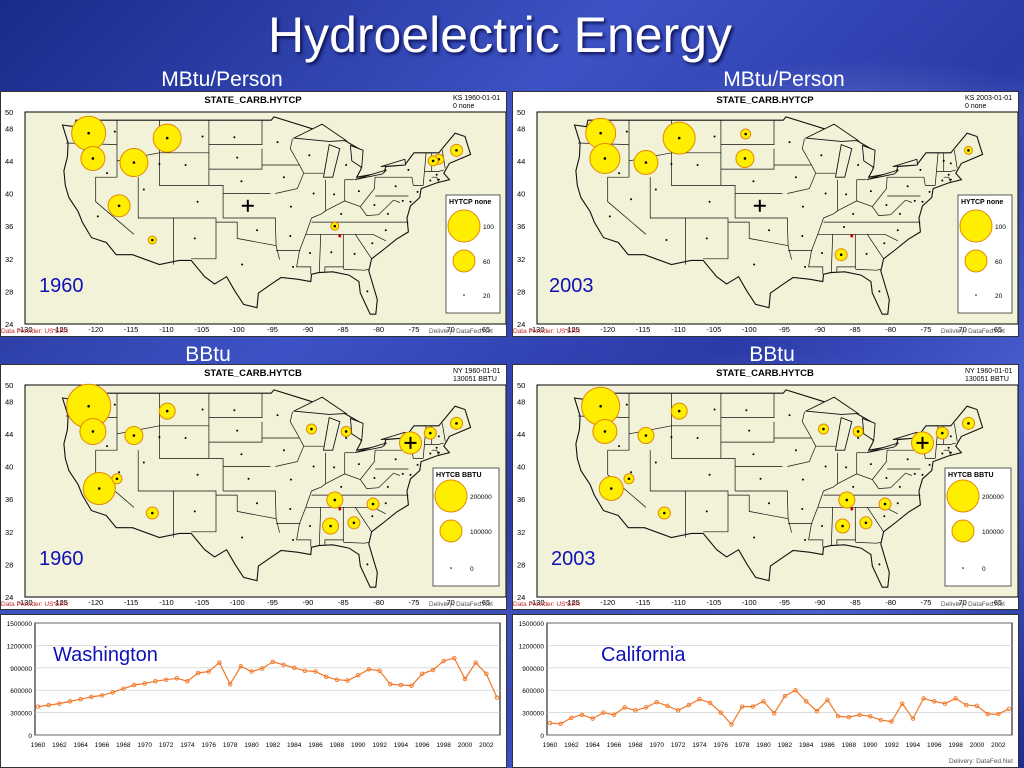 This screenshot has height=768, width=1024. I want to click on map-chart-title: STATE_CARB.HYTCB, so click(765, 373).